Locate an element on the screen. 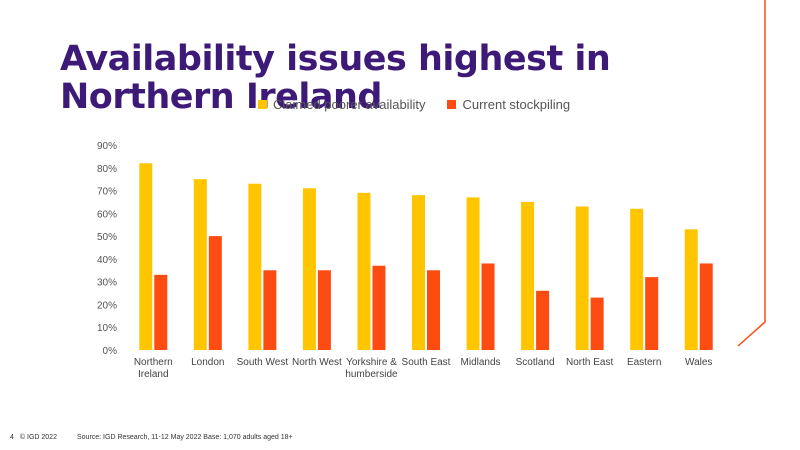 The height and width of the screenshot is (450, 800). x-category-label: South East is located at coordinates (426, 362).